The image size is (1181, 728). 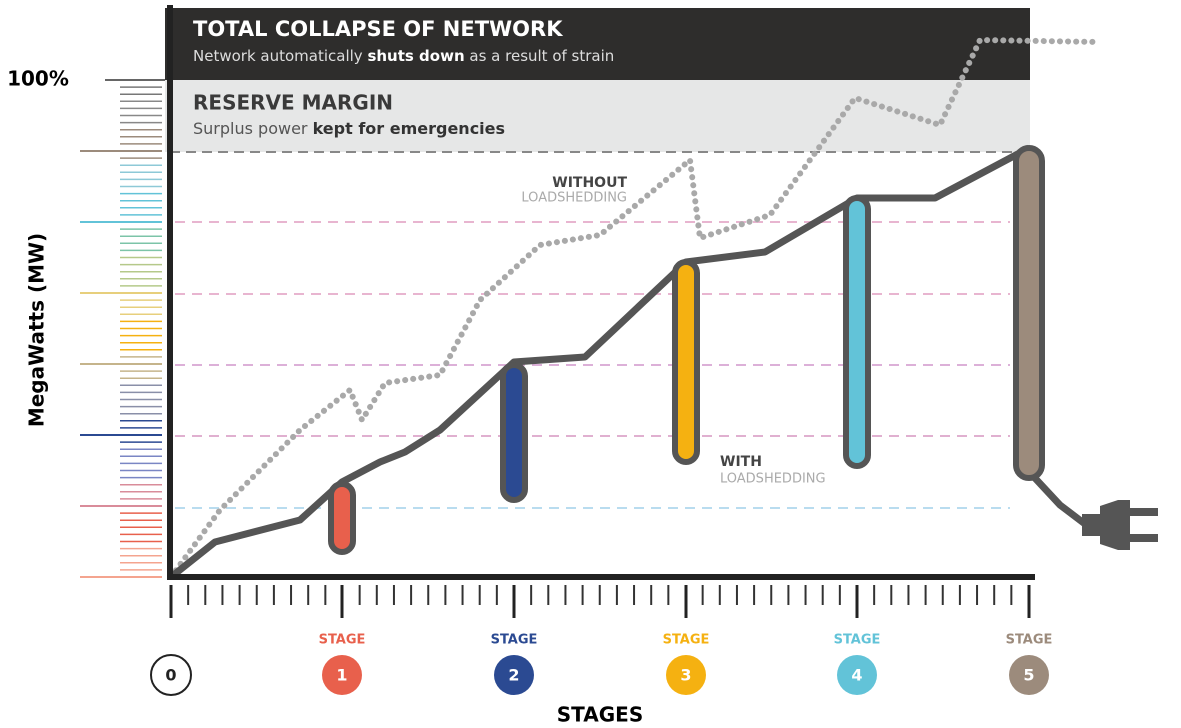 What do you see at coordinates (37, 330) in the screenshot?
I see `y-axis-label: MegaWatts (MW)` at bounding box center [37, 330].